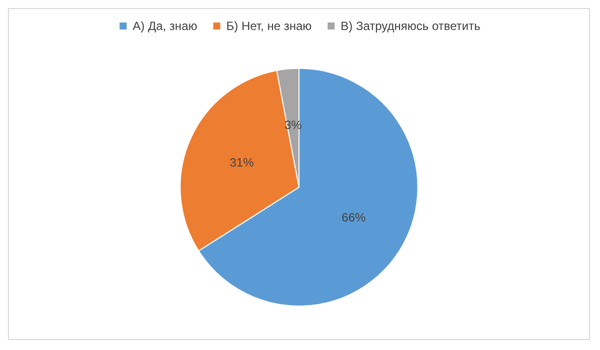 Image resolution: width=600 pixels, height=350 pixels. What do you see at coordinates (410, 26) in the screenshot?
I see `legend-label: В) Затрудняюсь ответить` at bounding box center [410, 26].